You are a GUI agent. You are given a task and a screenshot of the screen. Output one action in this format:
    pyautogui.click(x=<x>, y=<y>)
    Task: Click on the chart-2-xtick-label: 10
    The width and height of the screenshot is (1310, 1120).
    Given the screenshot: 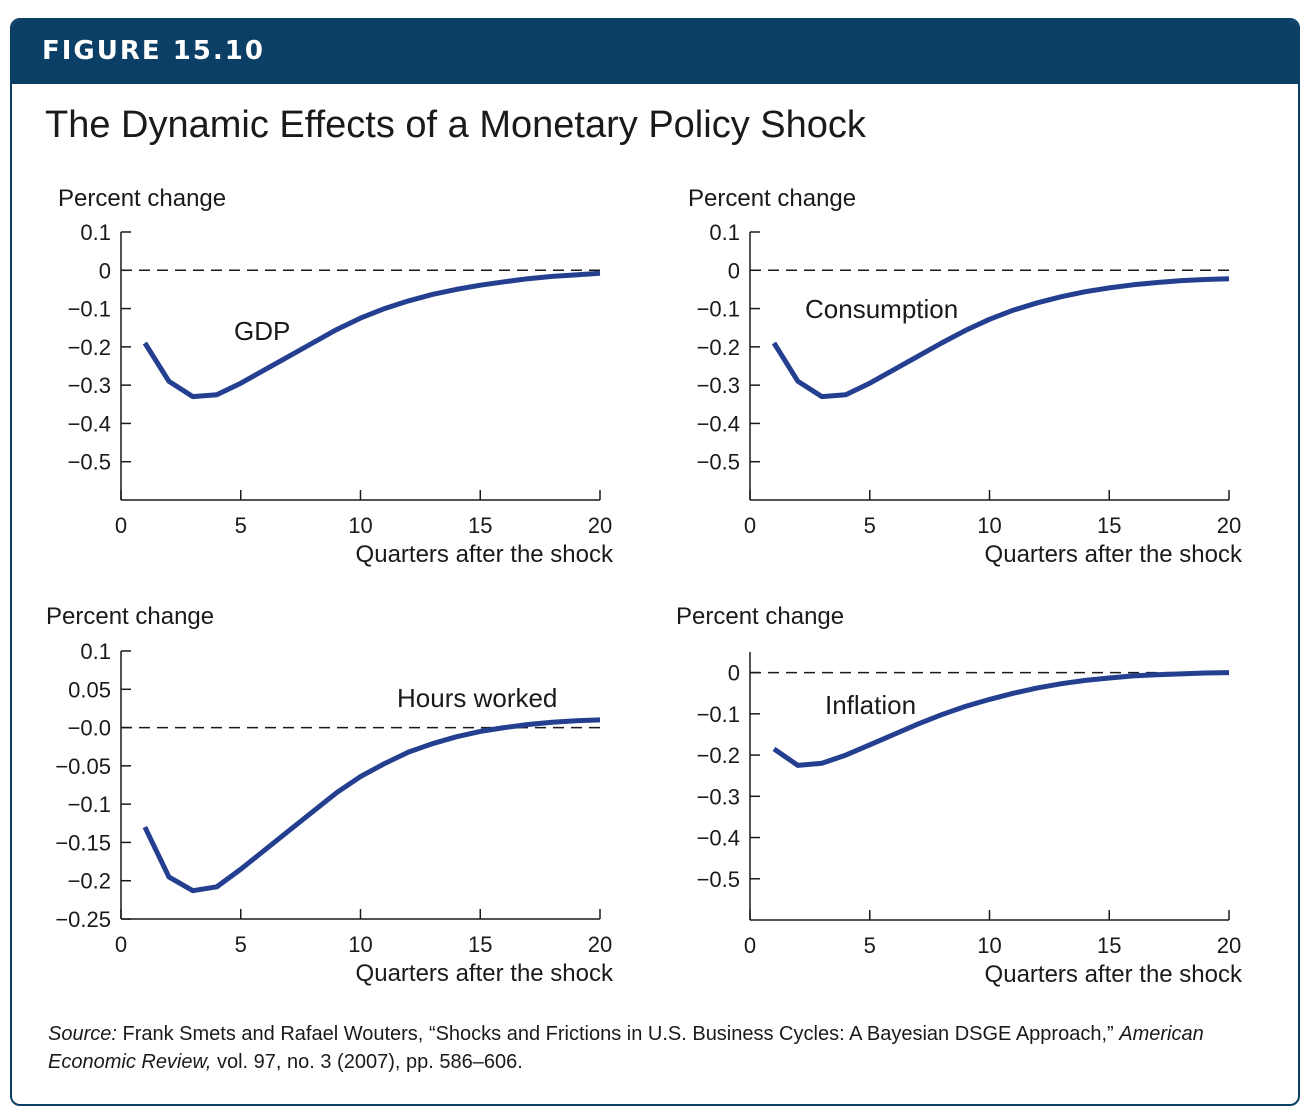 What is the action you would take?
    pyautogui.click(x=989, y=525)
    